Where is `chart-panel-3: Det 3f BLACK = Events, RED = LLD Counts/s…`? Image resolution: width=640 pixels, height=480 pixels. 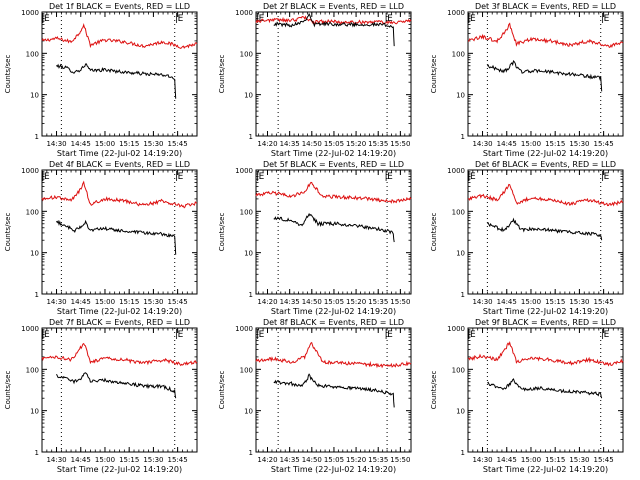 chart-panel-3: Det 3f BLACK = Events, RED = LLD Counts/s… is located at coordinates (527, 80).